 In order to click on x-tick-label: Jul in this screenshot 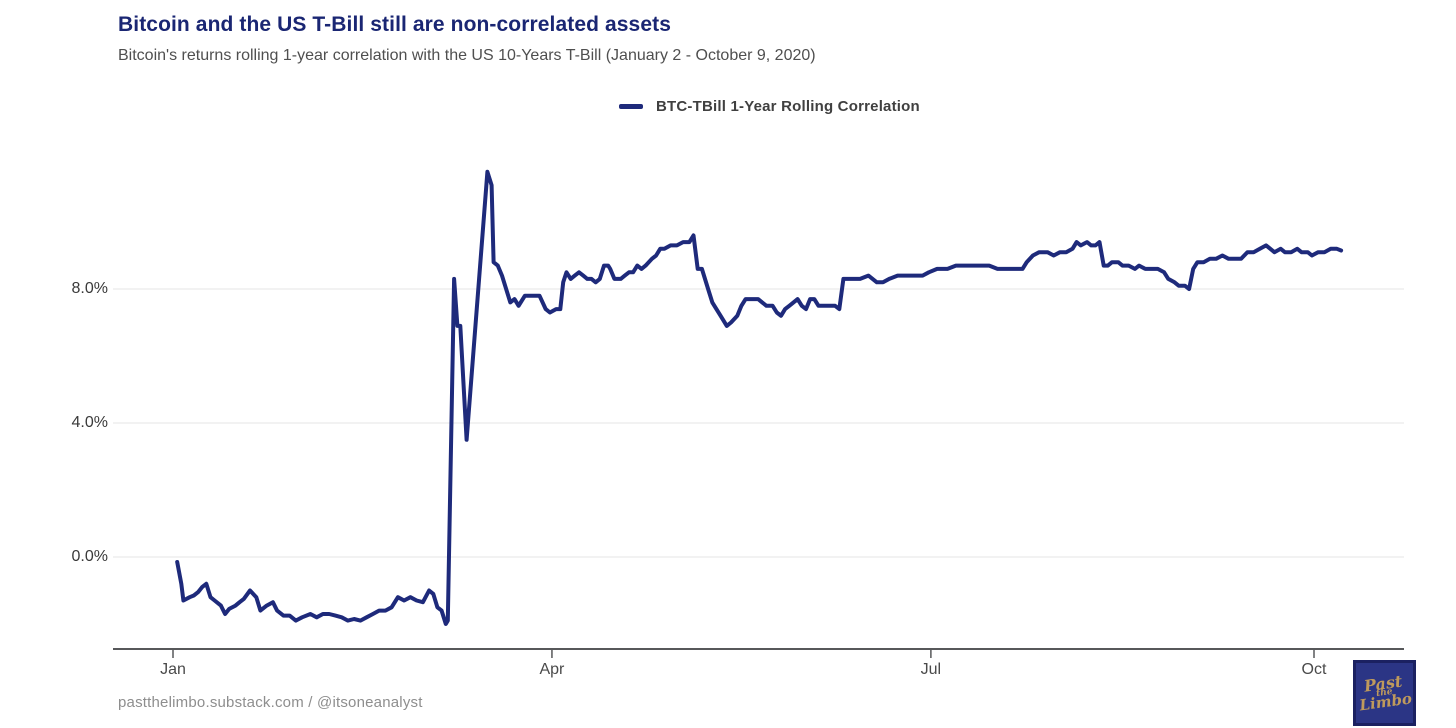, I will do `click(931, 669)`.